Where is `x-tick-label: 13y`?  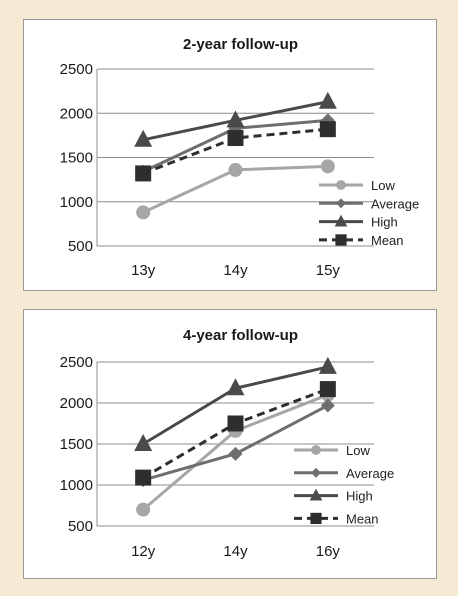 x-tick-label: 13y is located at coordinates (143, 270).